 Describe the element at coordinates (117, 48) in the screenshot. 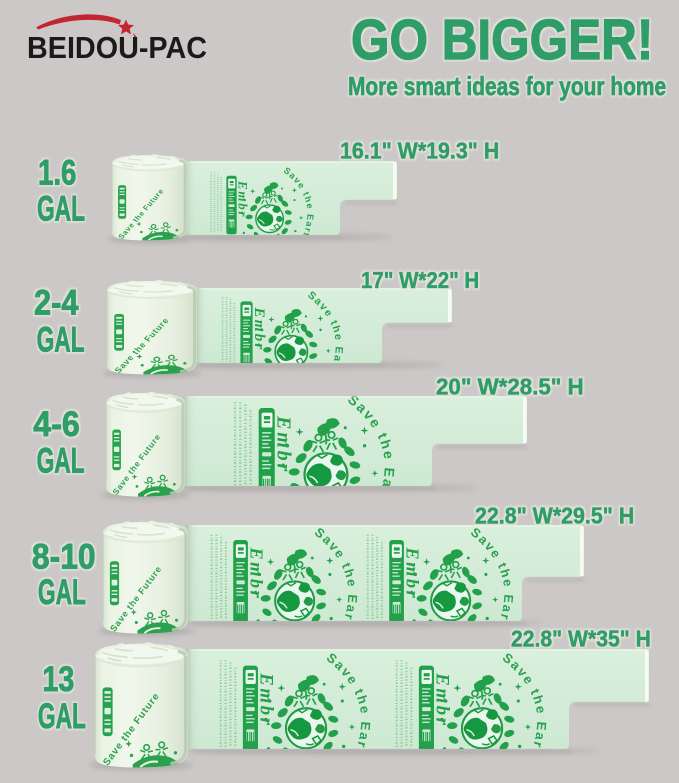

I see `svg-text: BEIDOU-PAC` at that location.